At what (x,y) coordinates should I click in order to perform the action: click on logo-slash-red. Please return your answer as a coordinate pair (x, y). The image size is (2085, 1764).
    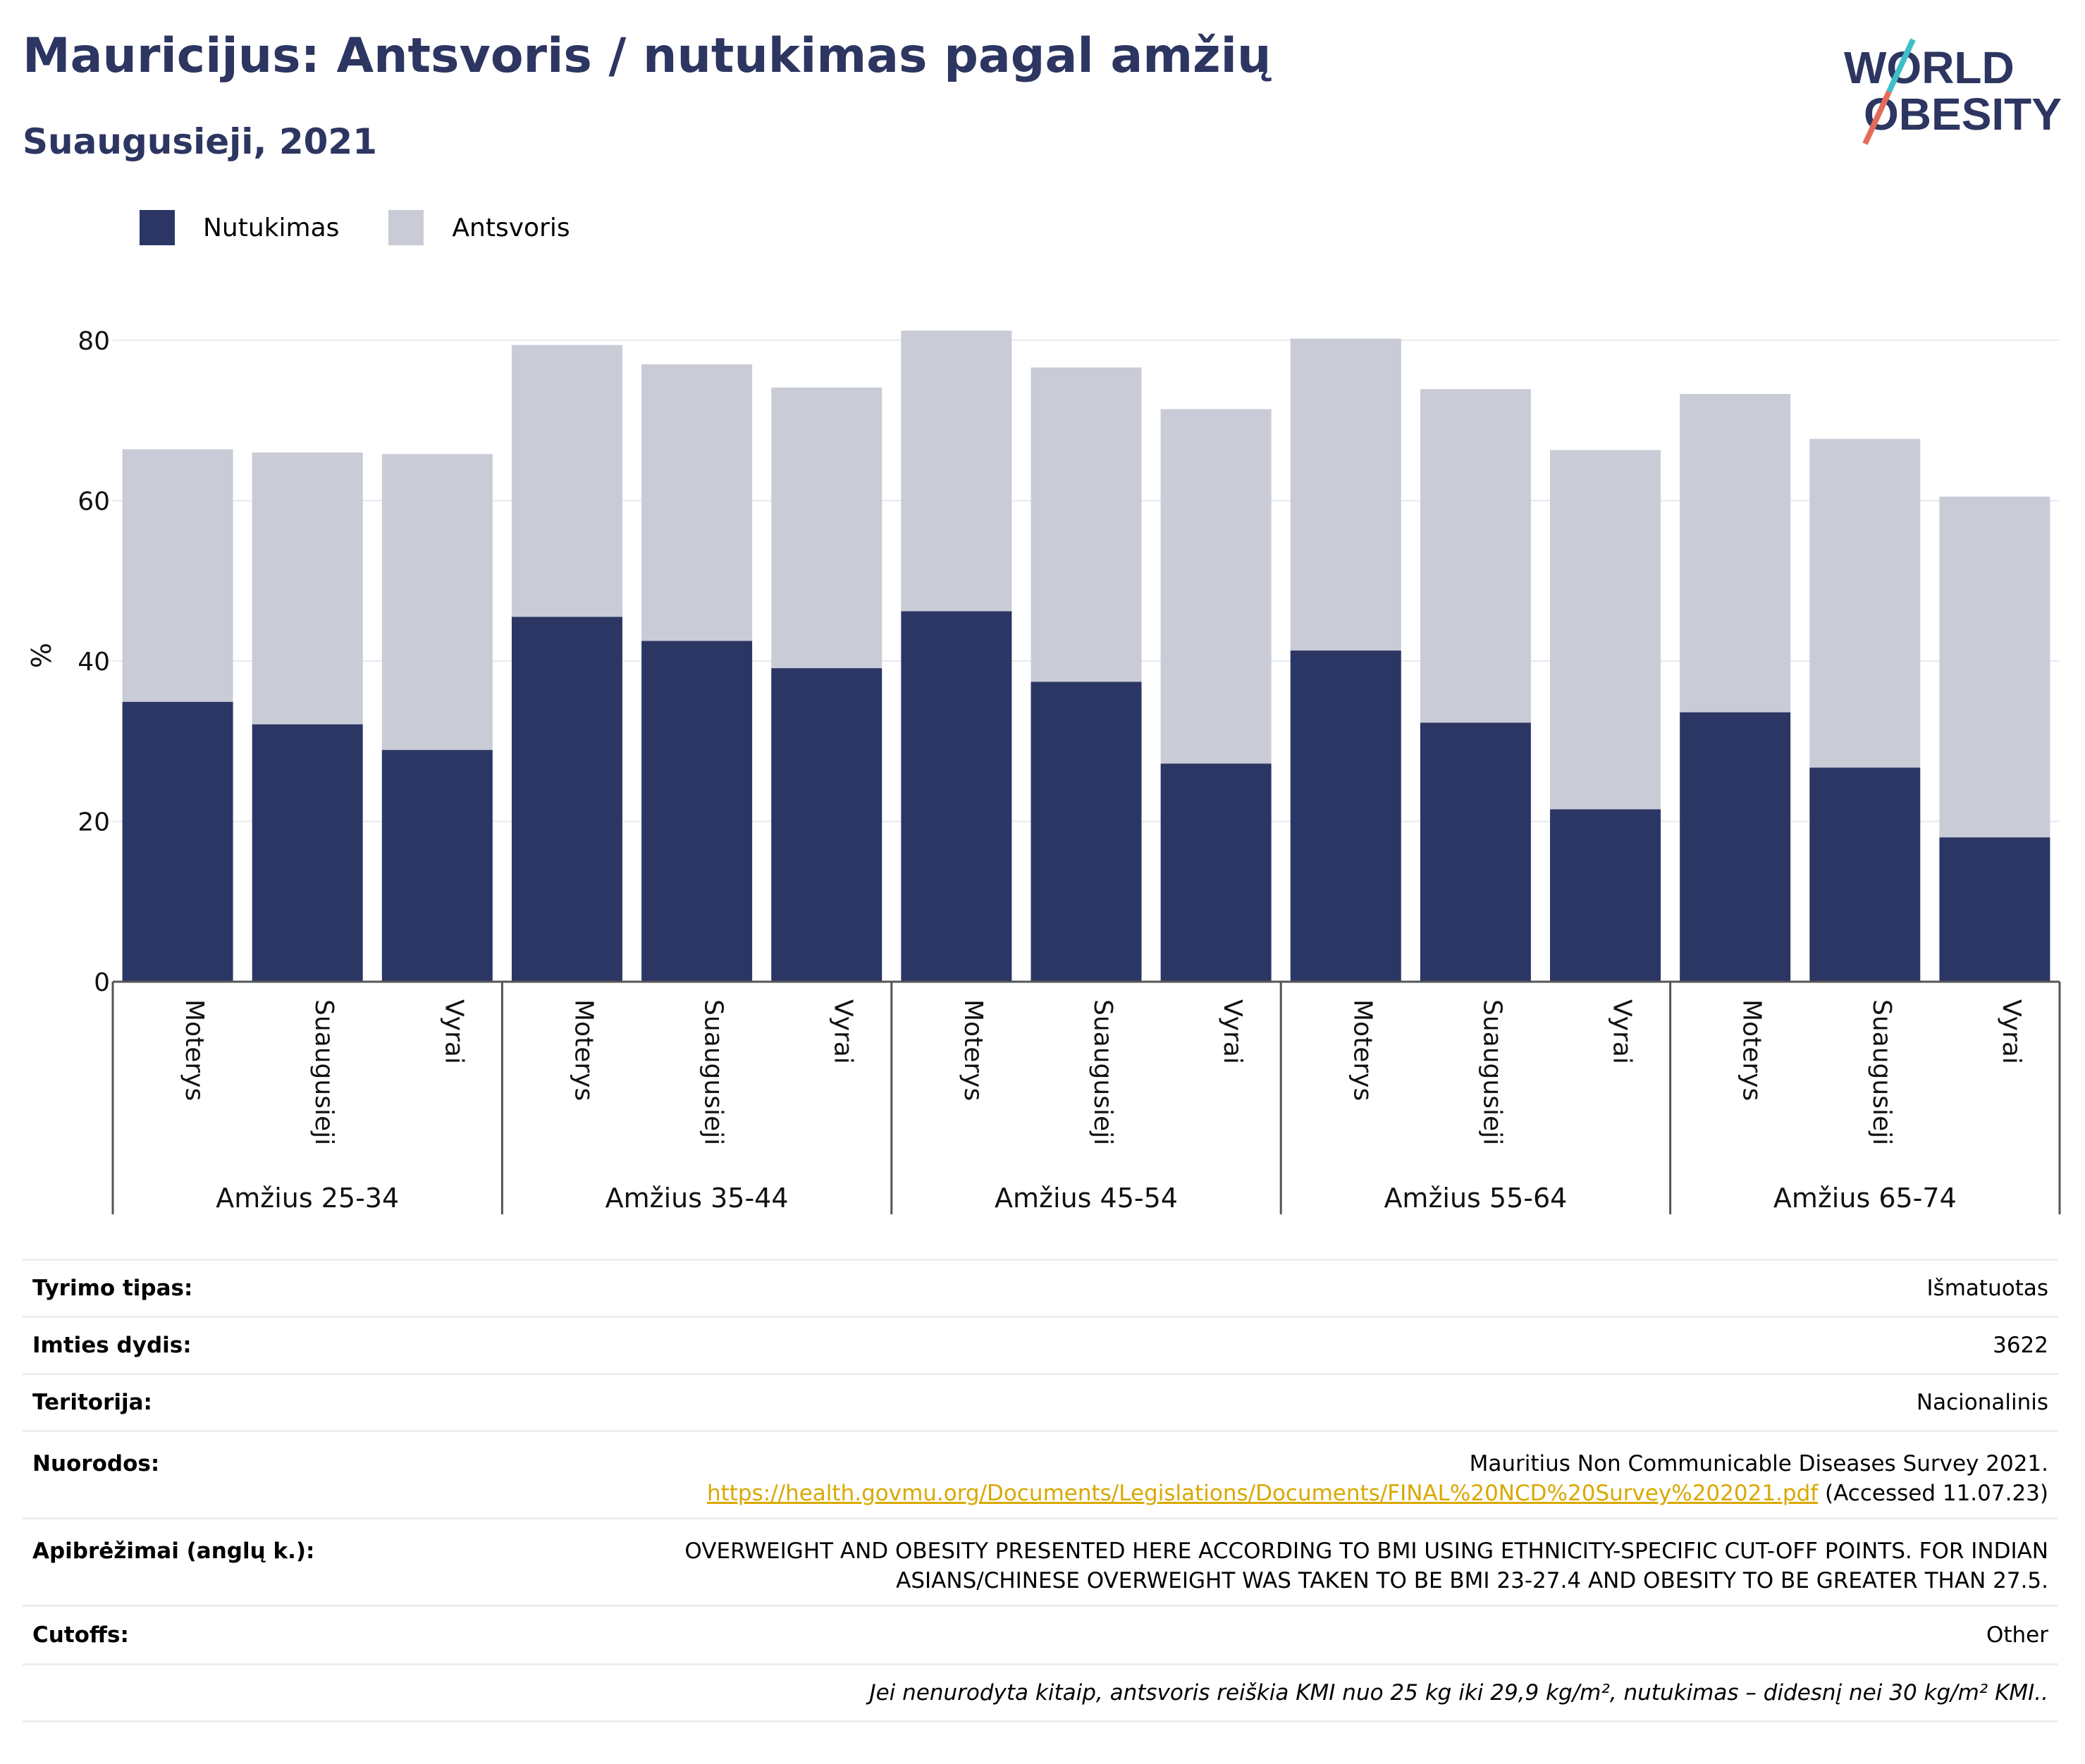
    Looking at the image, I should click on (1877, 117).